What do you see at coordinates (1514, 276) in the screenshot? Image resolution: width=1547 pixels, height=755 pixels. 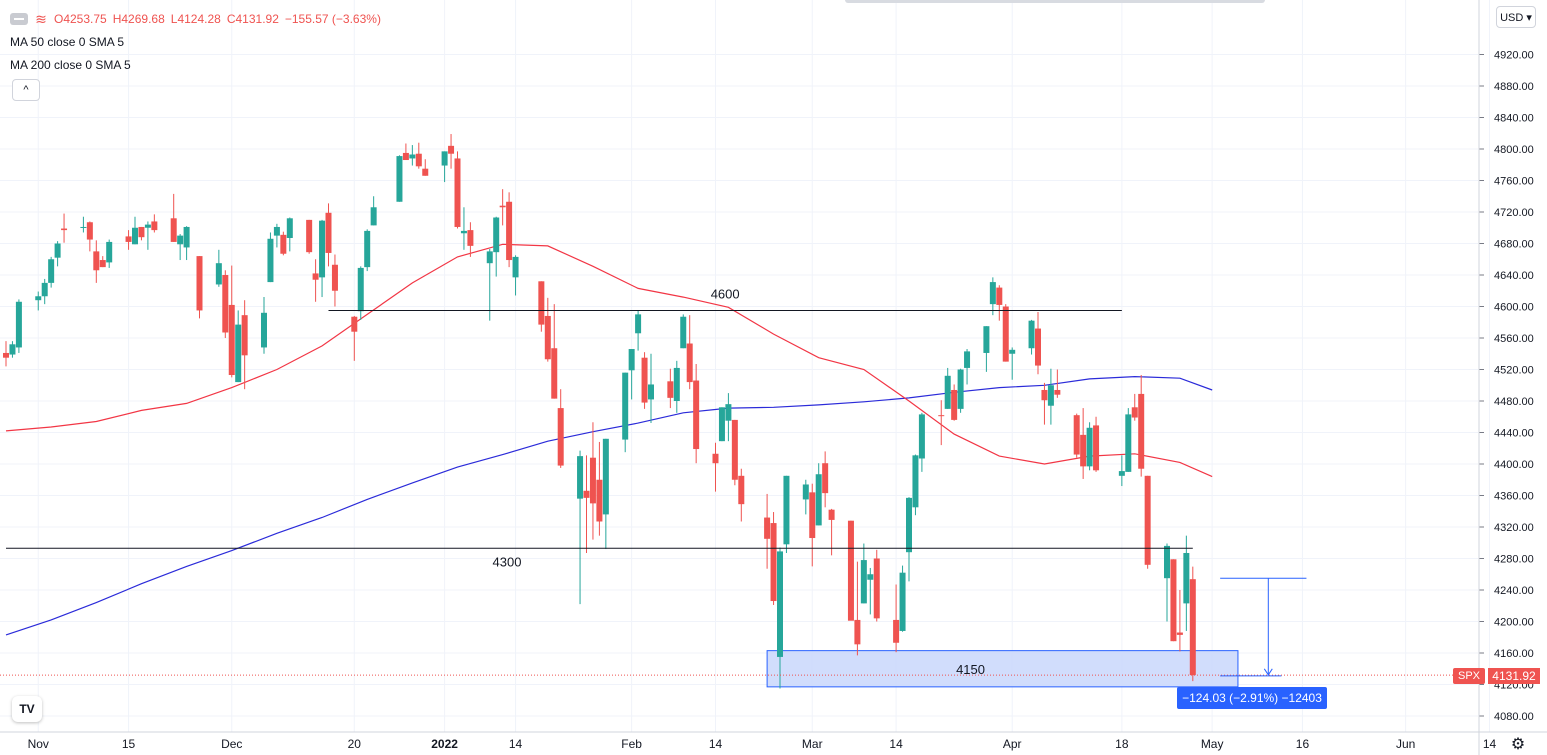 I see `price-tick-label: 4640.00` at bounding box center [1514, 276].